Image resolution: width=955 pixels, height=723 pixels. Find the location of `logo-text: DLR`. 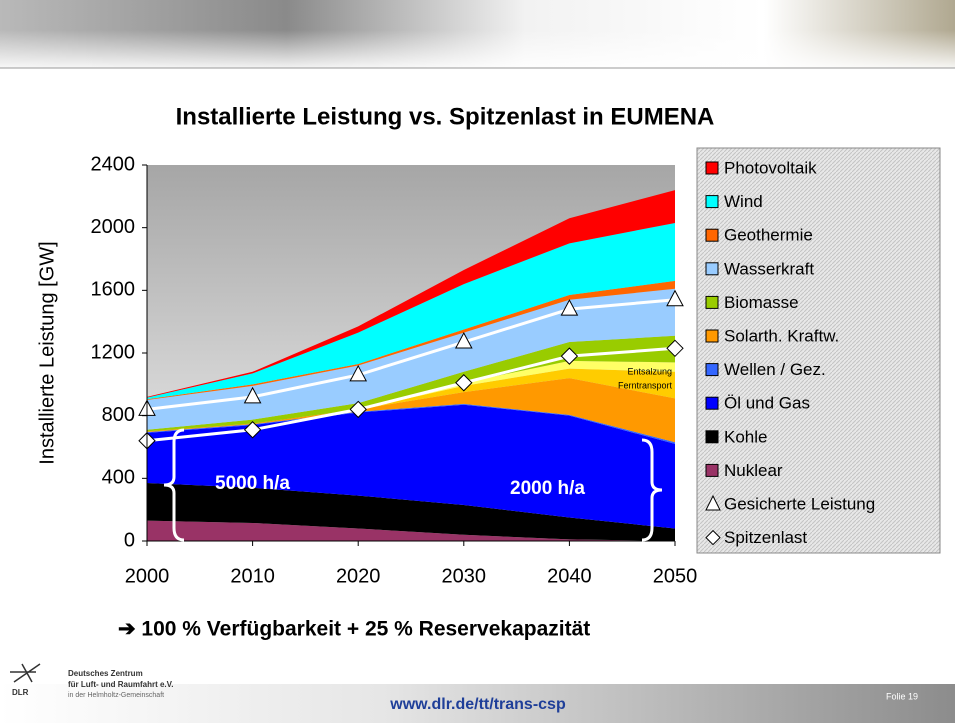

logo-text: DLR is located at coordinates (20, 692).